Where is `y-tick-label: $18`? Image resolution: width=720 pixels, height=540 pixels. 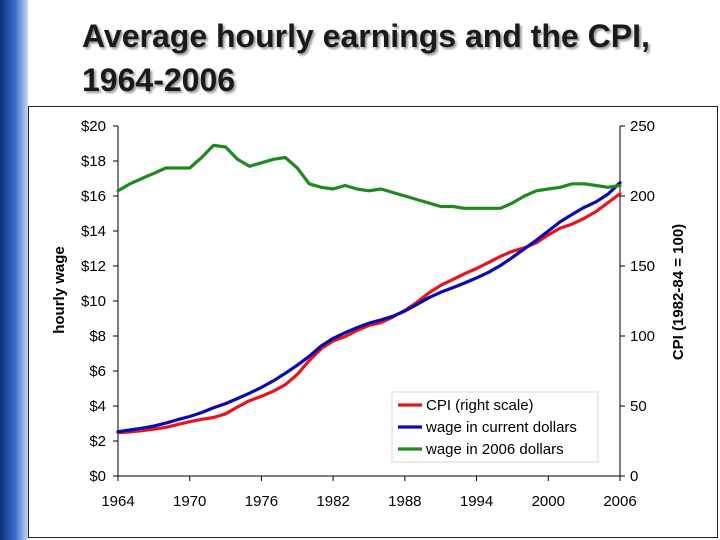
y-tick-label: $18 is located at coordinates (93, 161).